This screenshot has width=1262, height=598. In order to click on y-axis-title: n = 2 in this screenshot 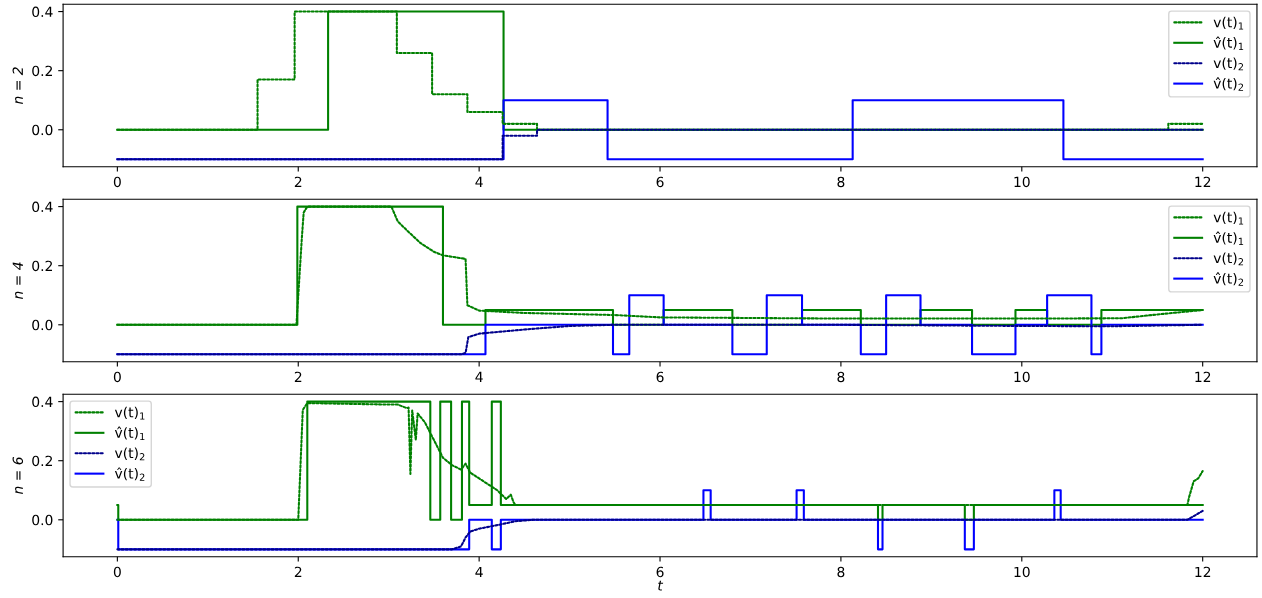, I will do `click(17, 86)`.